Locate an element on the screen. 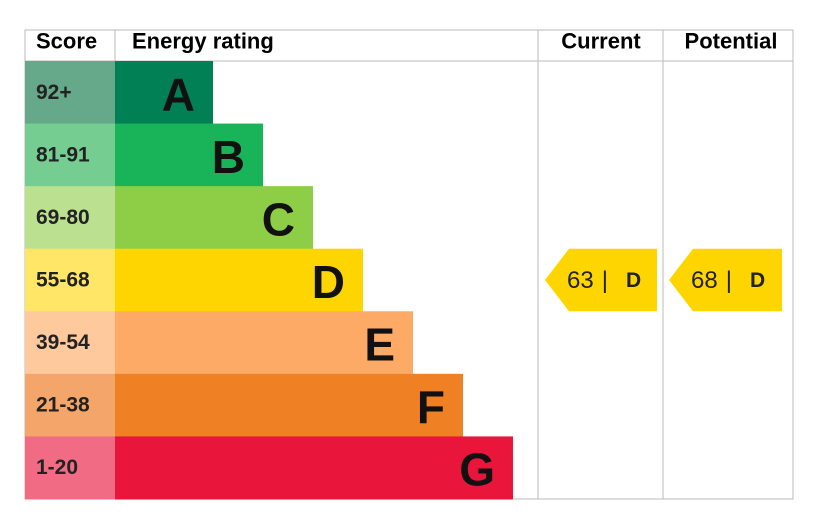 The height and width of the screenshot is (524, 814). score-label: 39-54 is located at coordinates (63, 342).